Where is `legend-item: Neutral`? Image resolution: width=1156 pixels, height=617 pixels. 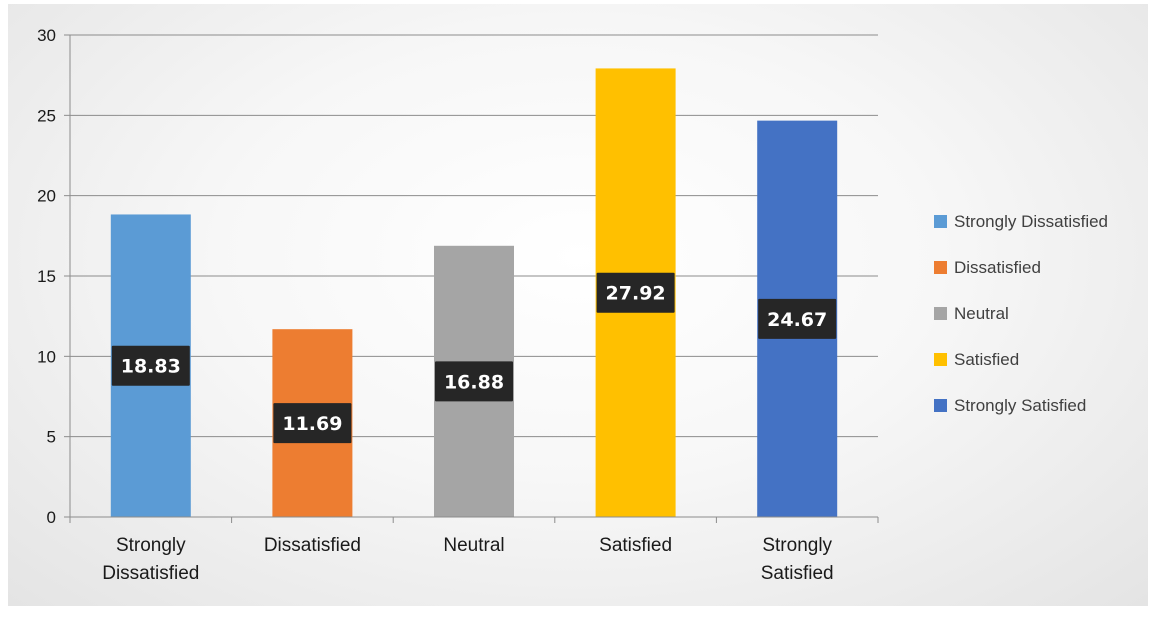 legend-item: Neutral is located at coordinates (971, 313).